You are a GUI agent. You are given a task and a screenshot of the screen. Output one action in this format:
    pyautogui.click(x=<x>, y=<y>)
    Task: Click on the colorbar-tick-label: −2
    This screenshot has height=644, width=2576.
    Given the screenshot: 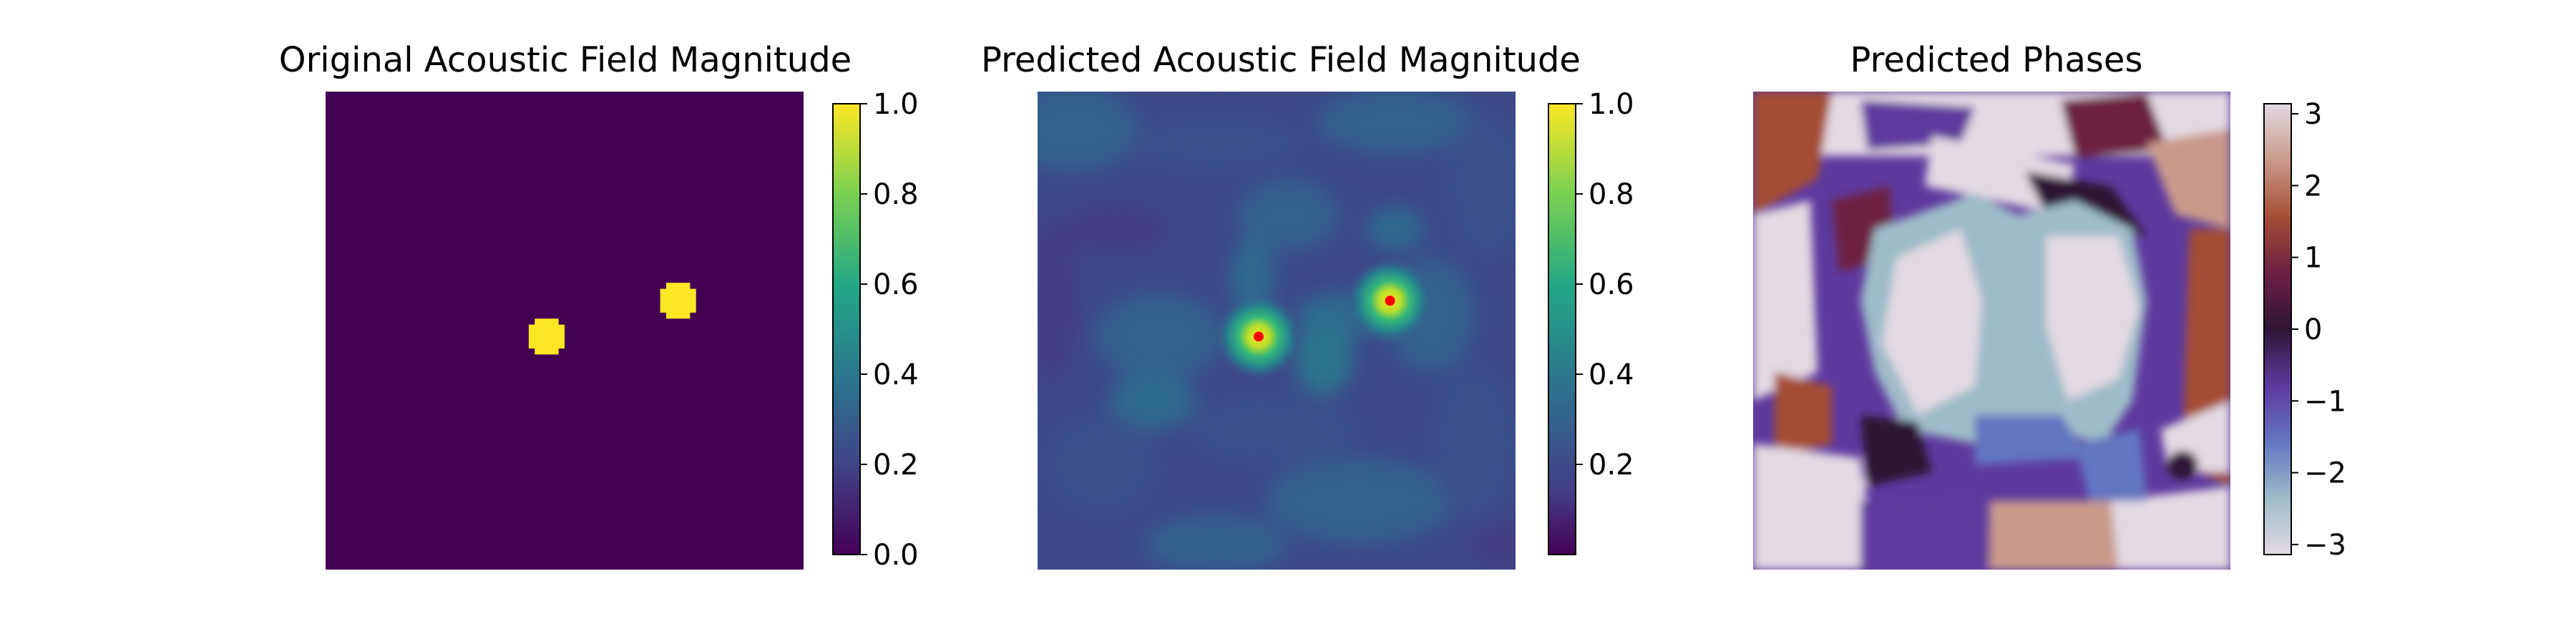 What is the action you would take?
    pyautogui.click(x=2325, y=473)
    